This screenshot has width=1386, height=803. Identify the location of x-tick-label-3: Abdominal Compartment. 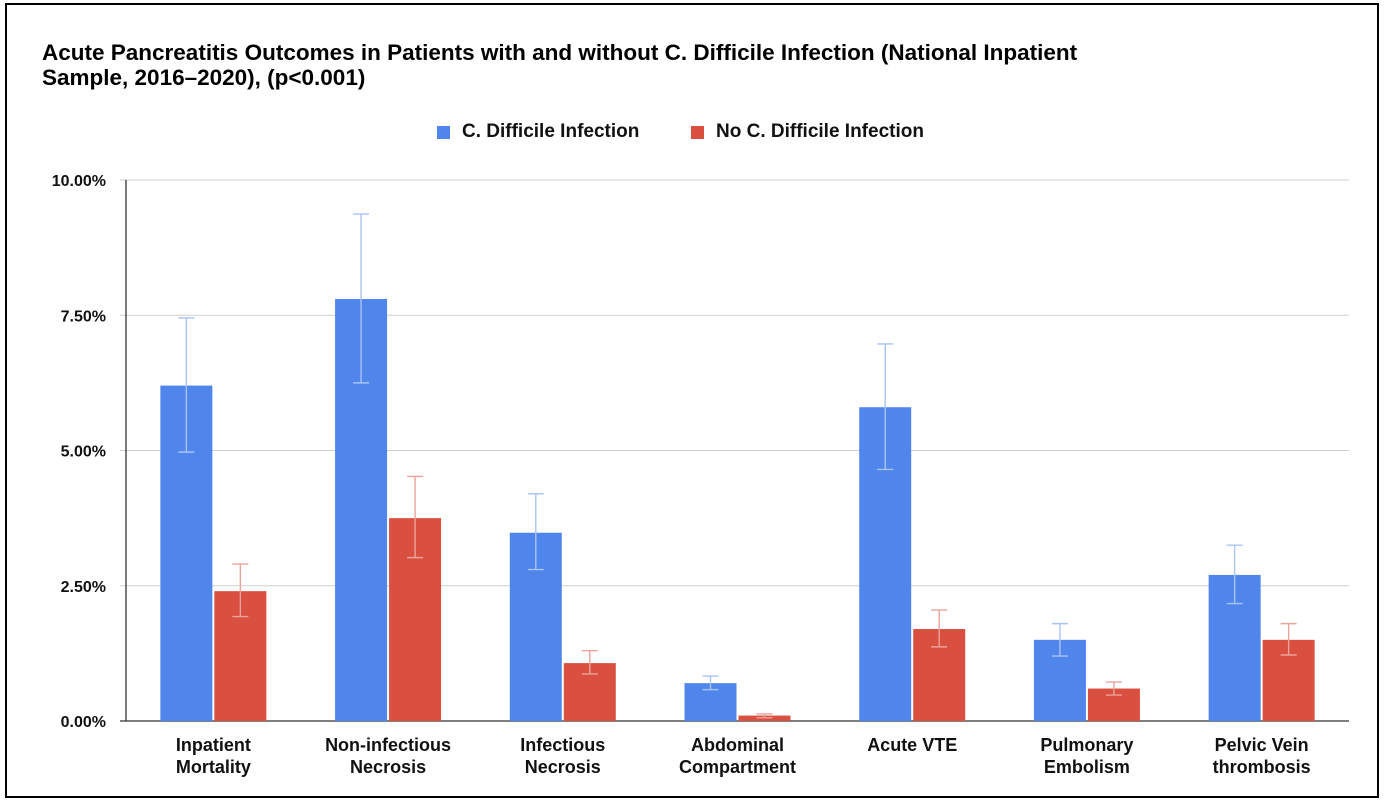
(737, 756).